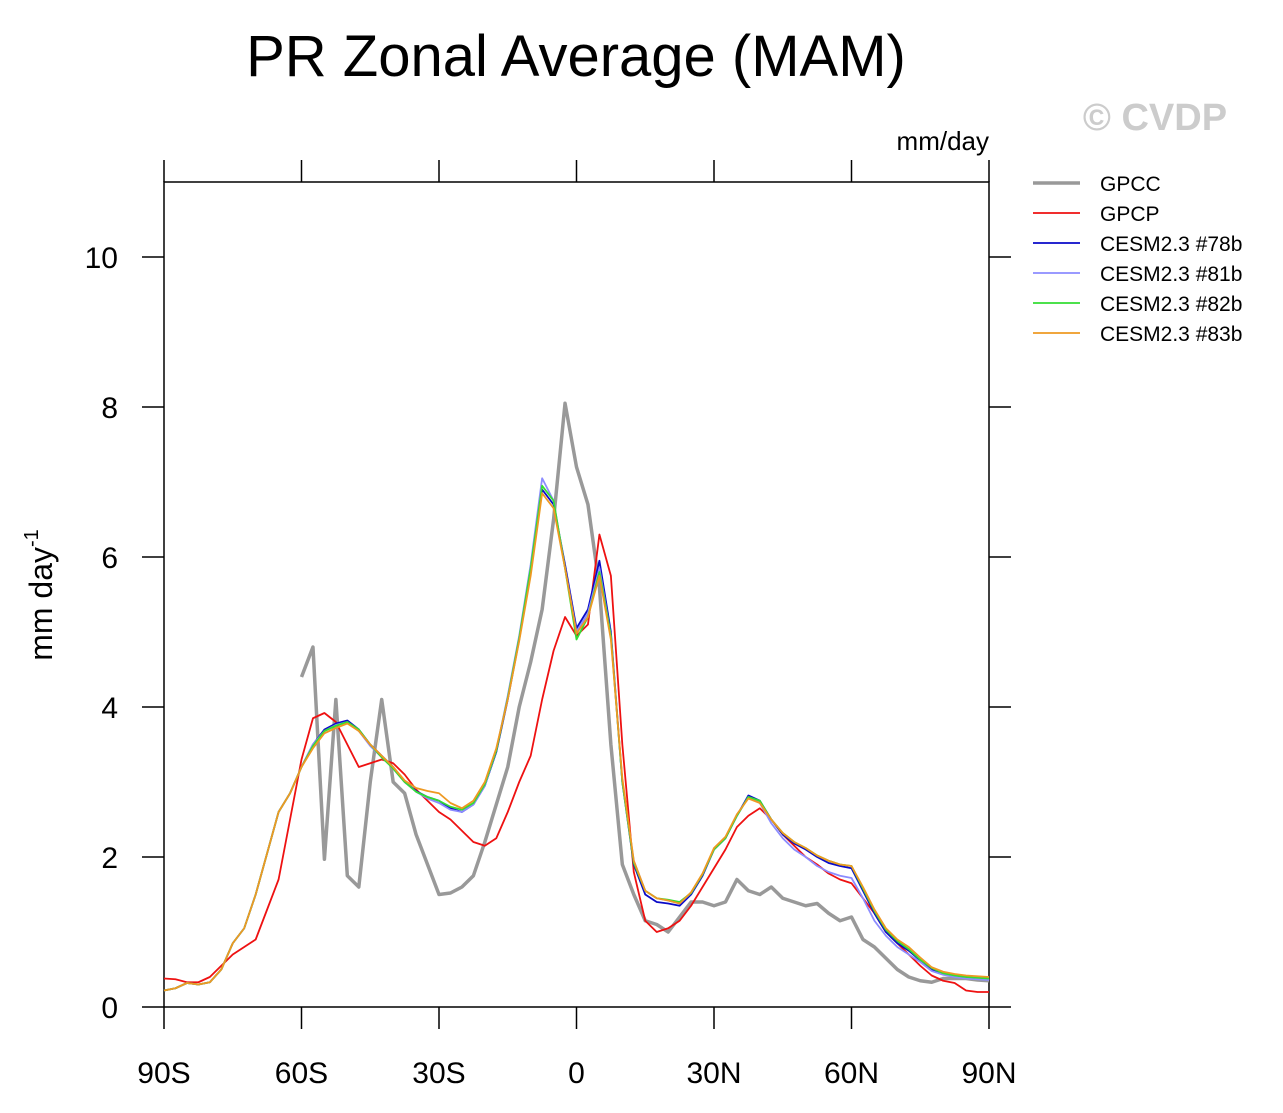 The image size is (1283, 1113). What do you see at coordinates (943, 141) in the screenshot?
I see `units-label: mm/day` at bounding box center [943, 141].